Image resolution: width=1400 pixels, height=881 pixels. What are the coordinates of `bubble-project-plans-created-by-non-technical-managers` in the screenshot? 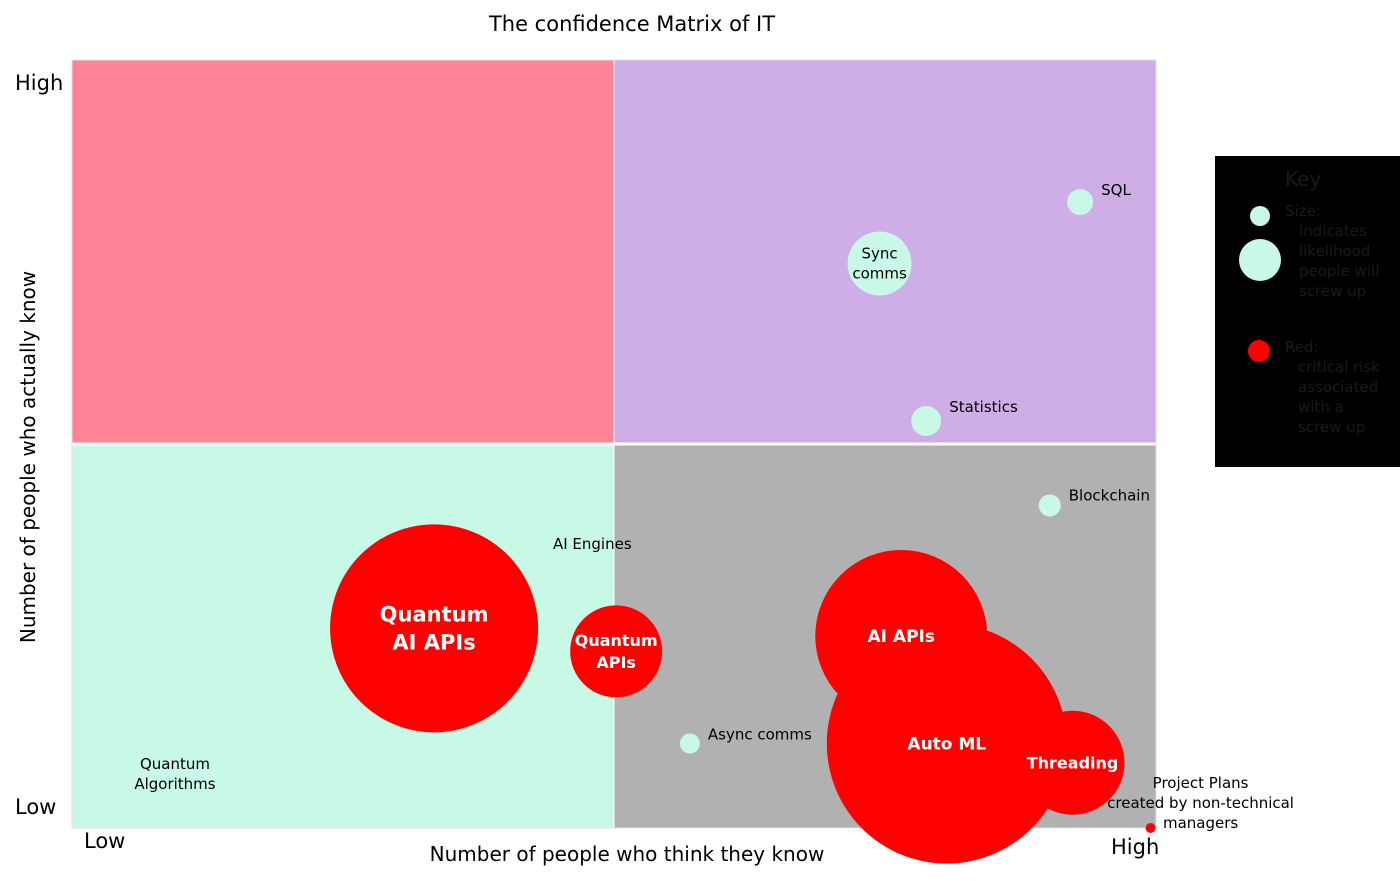 It's located at (1150, 828).